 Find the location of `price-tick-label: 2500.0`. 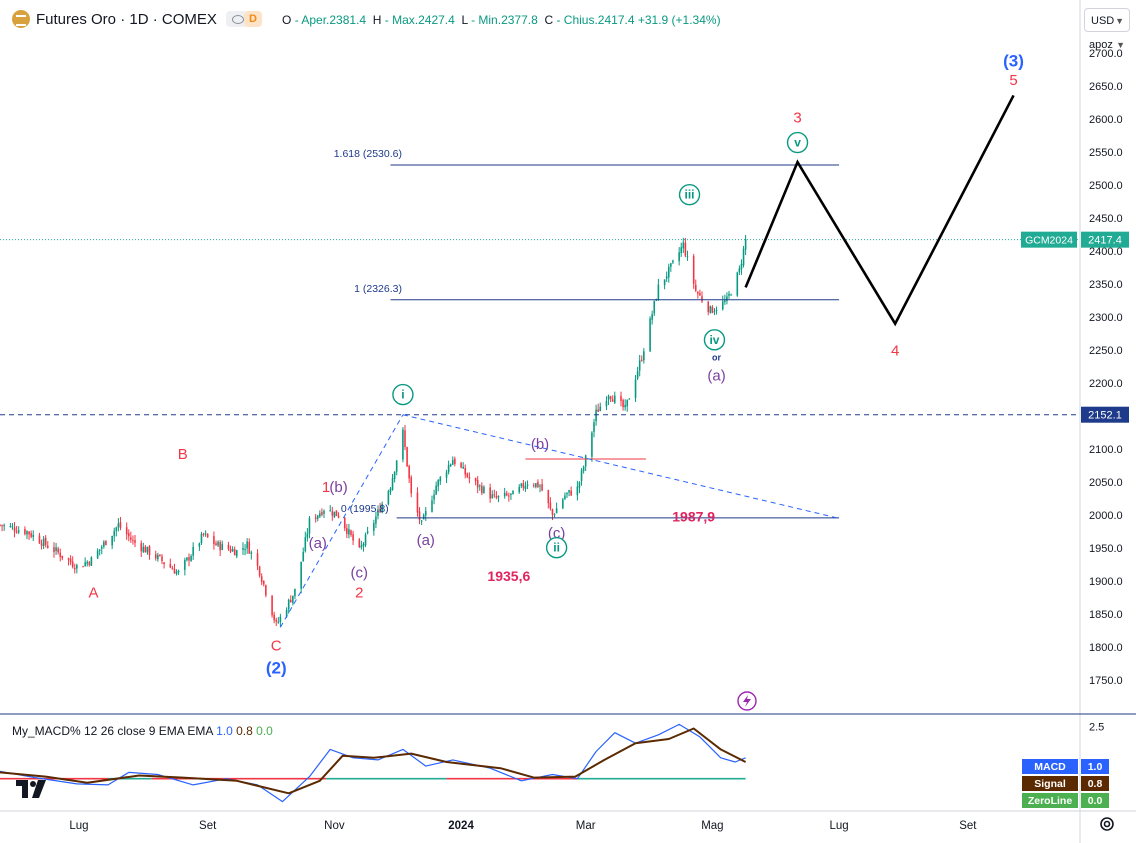

price-tick-label: 2500.0 is located at coordinates (1106, 186).